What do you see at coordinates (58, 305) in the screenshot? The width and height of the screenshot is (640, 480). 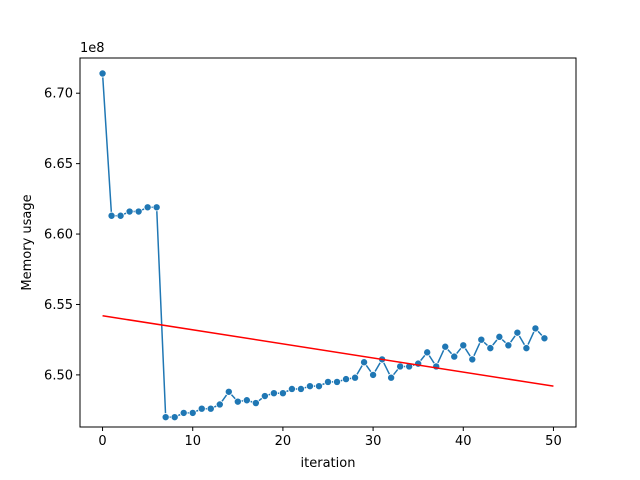 I see `y-tick-label: 6.55` at bounding box center [58, 305].